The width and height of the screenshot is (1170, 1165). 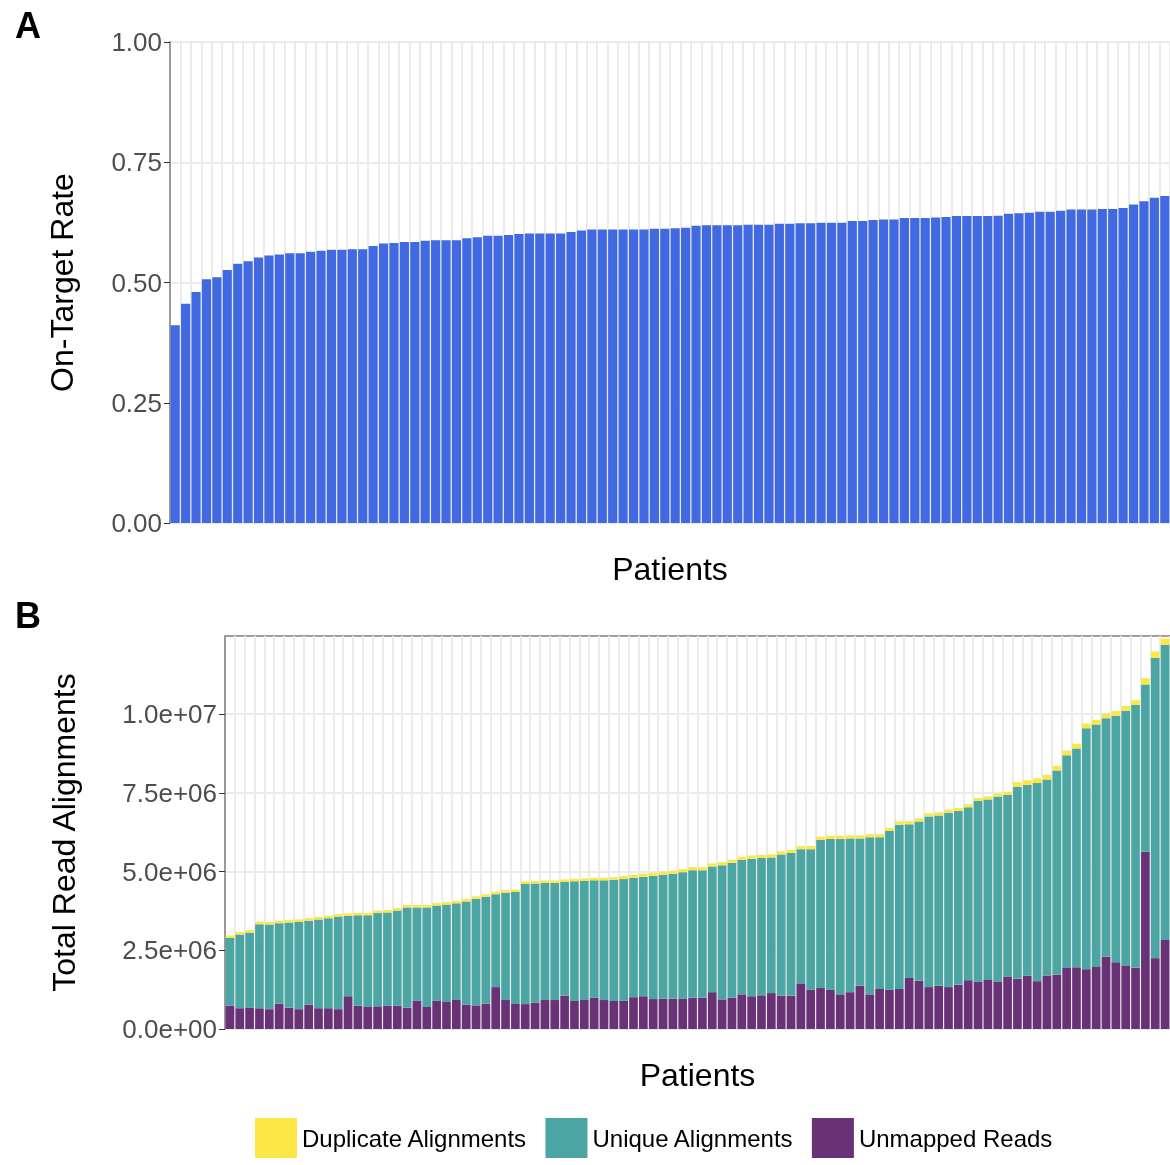 What do you see at coordinates (136, 42) in the screenshot?
I see `y-tick-label: 1.00` at bounding box center [136, 42].